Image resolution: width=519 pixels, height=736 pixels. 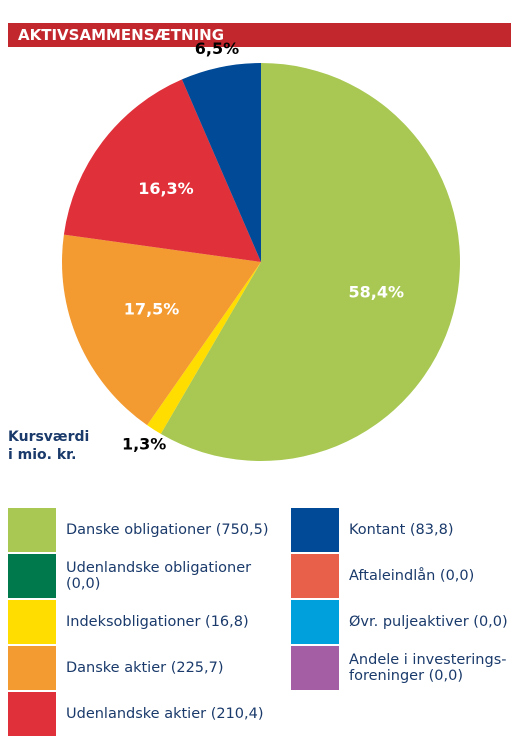 I want to click on data-label: 16,3%, so click(x=166, y=188).